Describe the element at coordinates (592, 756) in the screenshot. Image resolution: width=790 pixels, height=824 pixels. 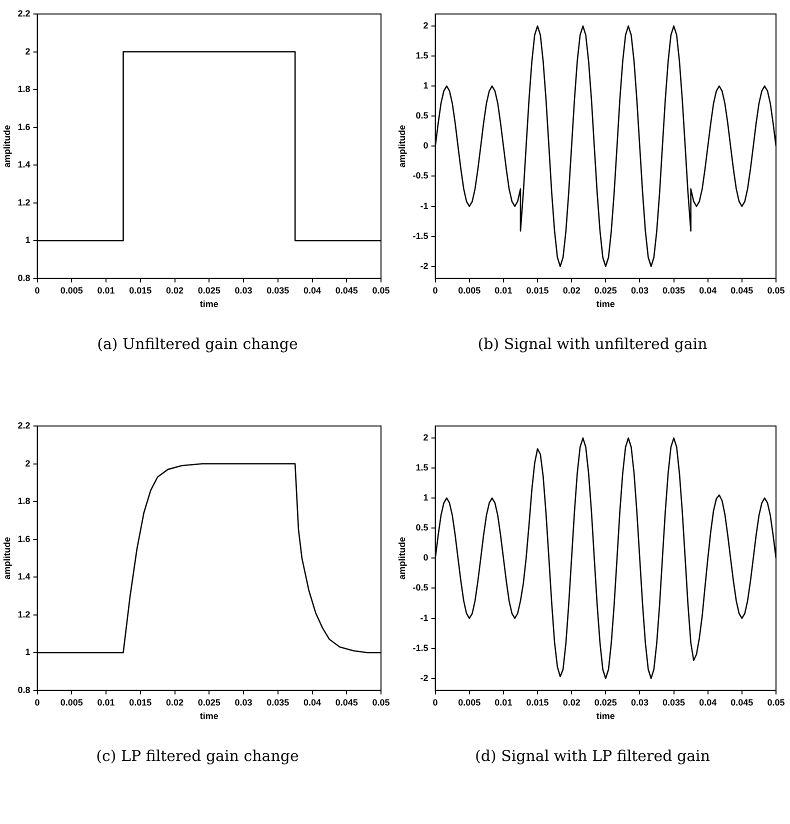
I see `text: (d) Signal with LP filtered gain` at that location.